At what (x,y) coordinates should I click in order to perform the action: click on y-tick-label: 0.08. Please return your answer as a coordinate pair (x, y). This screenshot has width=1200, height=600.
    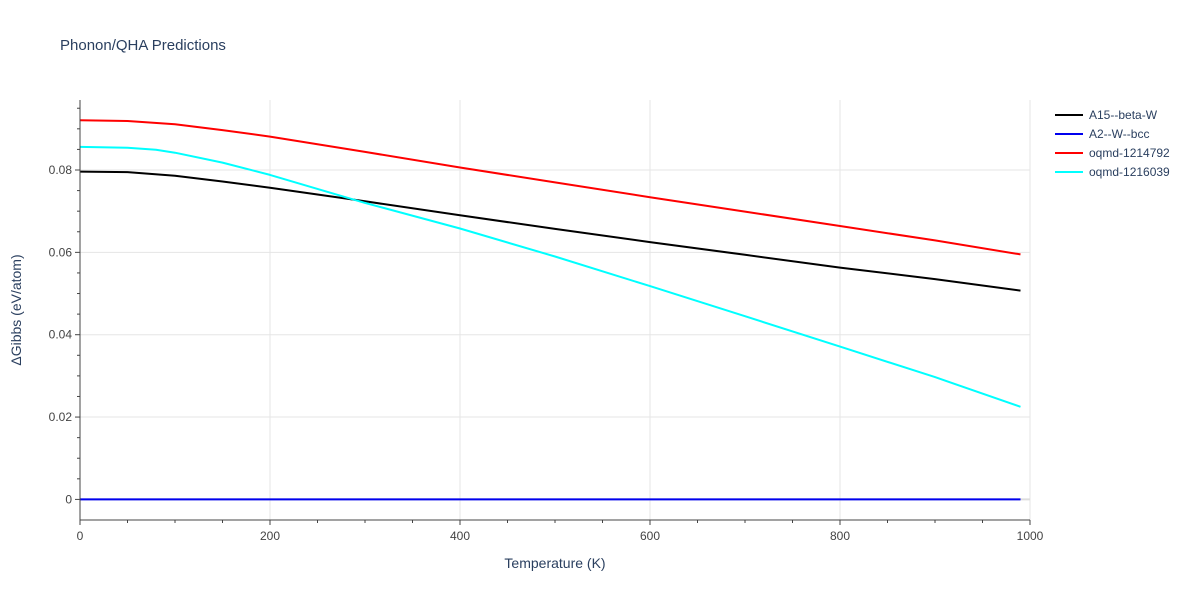
    Looking at the image, I should click on (61, 170).